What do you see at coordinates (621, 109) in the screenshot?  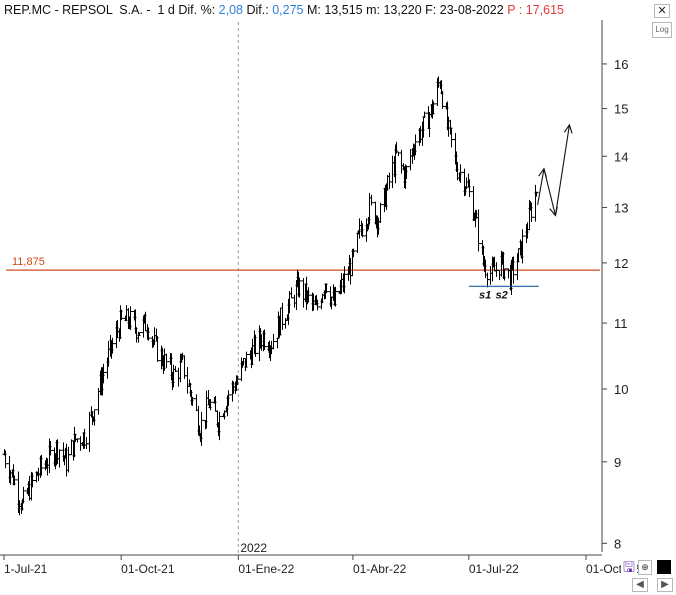 I see `y-tick-label: 15` at bounding box center [621, 109].